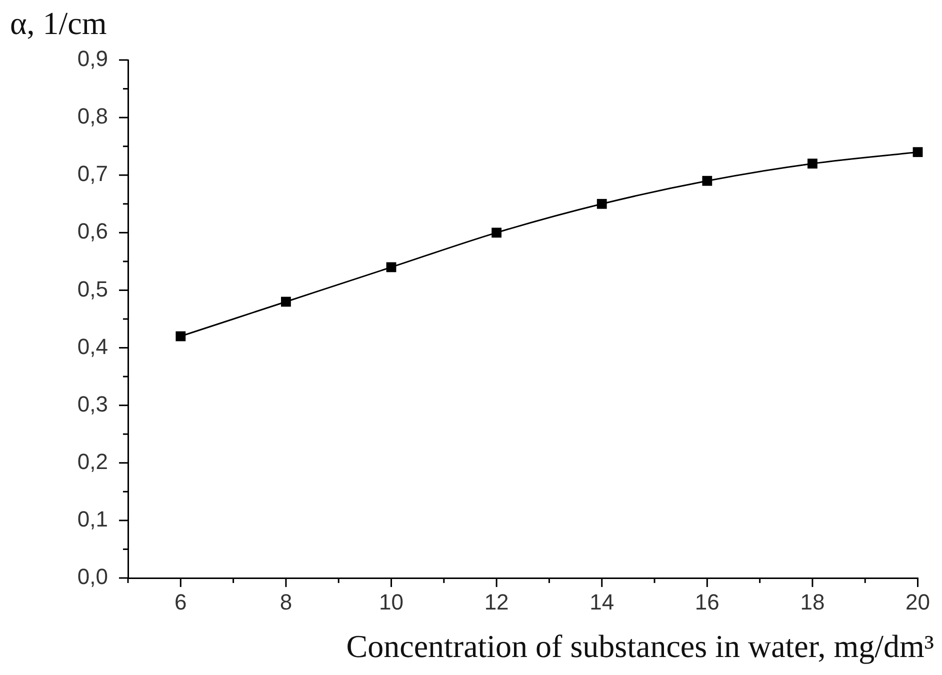 Image resolution: width=942 pixels, height=675 pixels. I want to click on x-tick-label: 14, so click(602, 601).